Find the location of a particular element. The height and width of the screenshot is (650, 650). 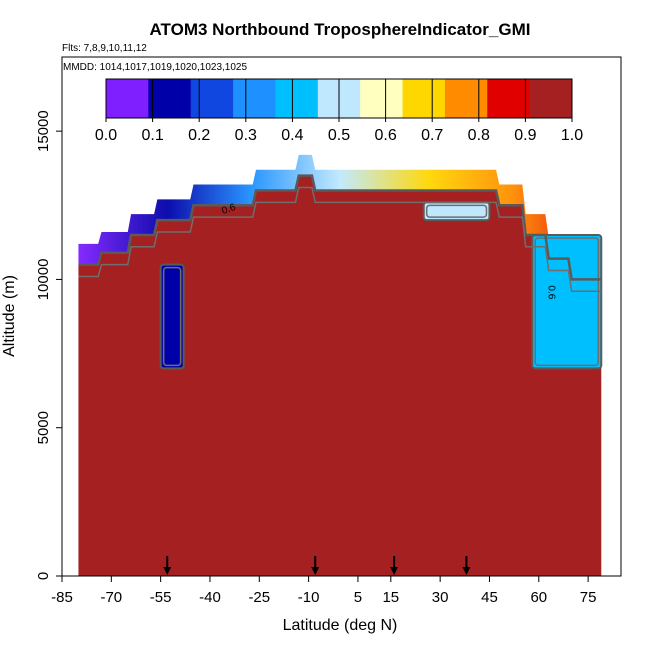

colorbar-tick-label: 0.6 is located at coordinates (385, 135).